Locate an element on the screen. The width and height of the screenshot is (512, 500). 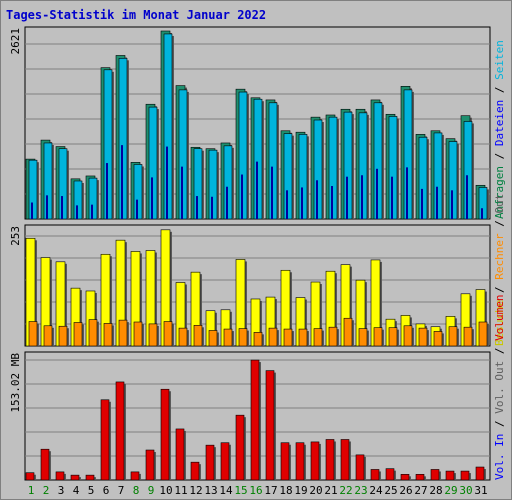
y-max-label: 153.02 MB is located at coordinates (15, 383).